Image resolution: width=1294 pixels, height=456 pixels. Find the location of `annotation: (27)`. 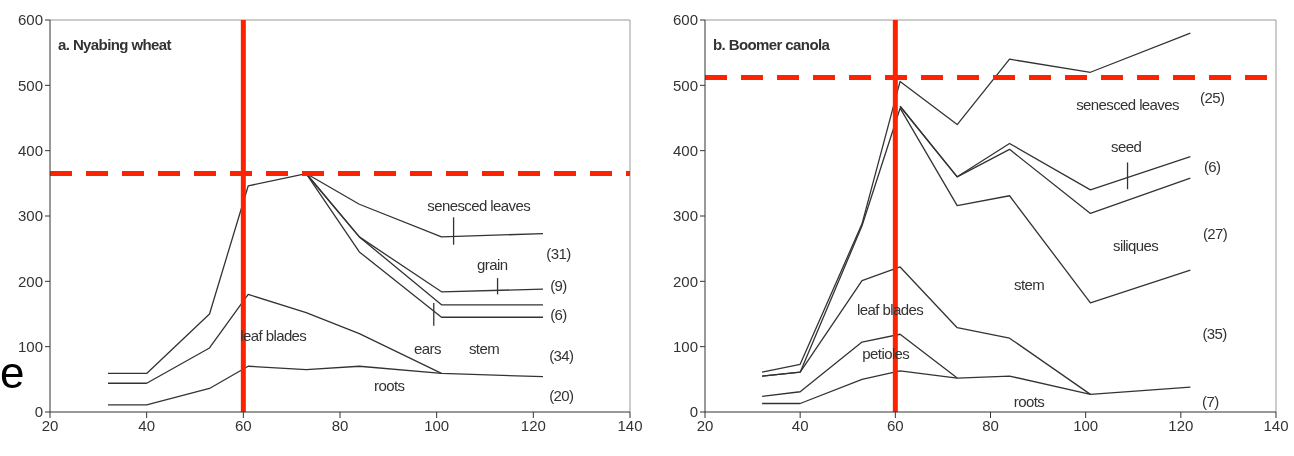

annotation: (27) is located at coordinates (1215, 234).